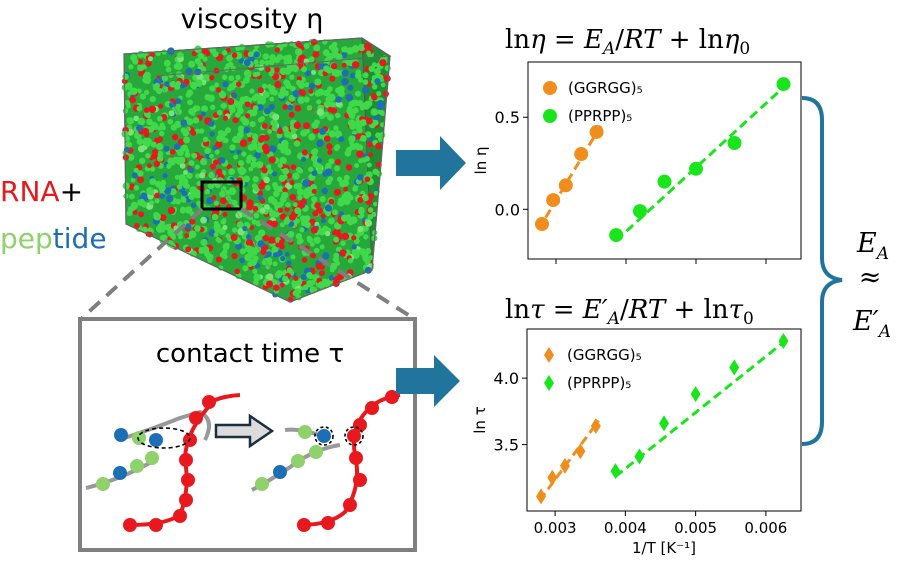 Image resolution: width=897 pixels, height=562 pixels. What do you see at coordinates (555, 528) in the screenshot?
I see `x-tick-label: 0.003` at bounding box center [555, 528].